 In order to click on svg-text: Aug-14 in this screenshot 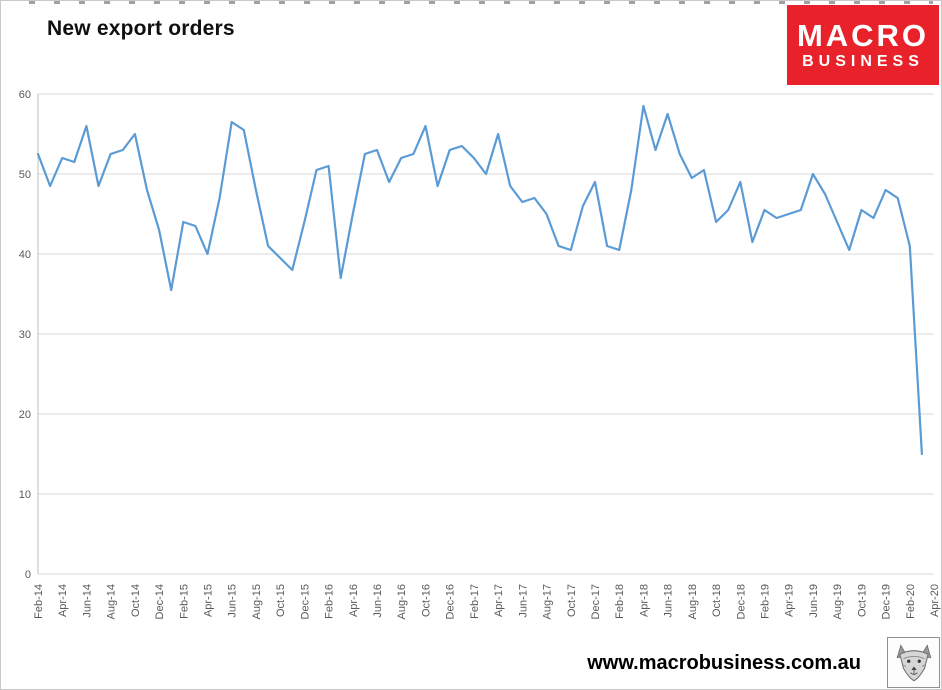, I will do `click(112, 601)`.